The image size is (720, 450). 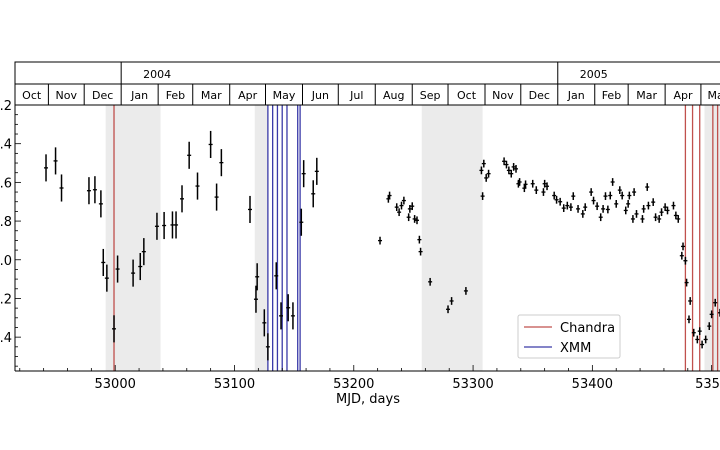 What do you see at coordinates (6, 183) in the screenshot?
I see `y-tick-label: .6` at bounding box center [6, 183].